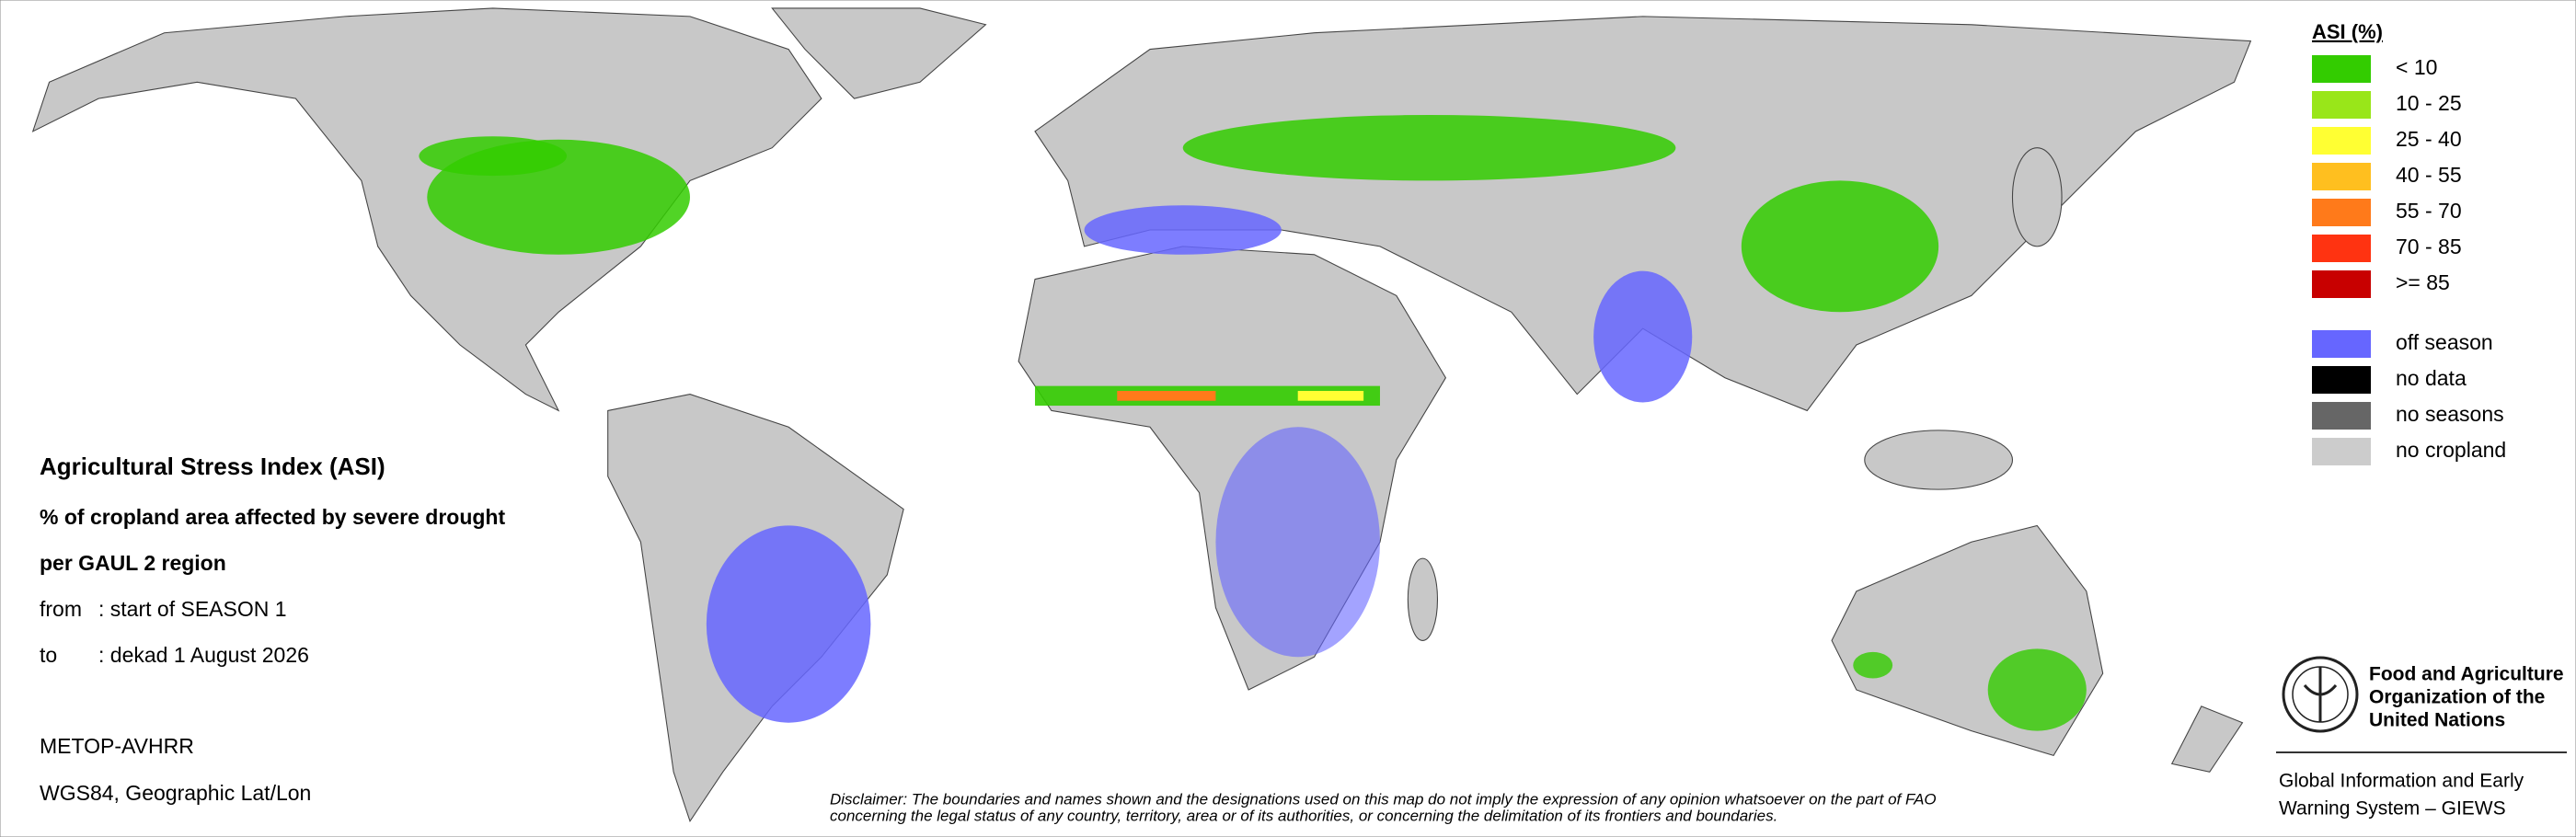  I want to click on legend-label: >= 85, so click(2423, 282).